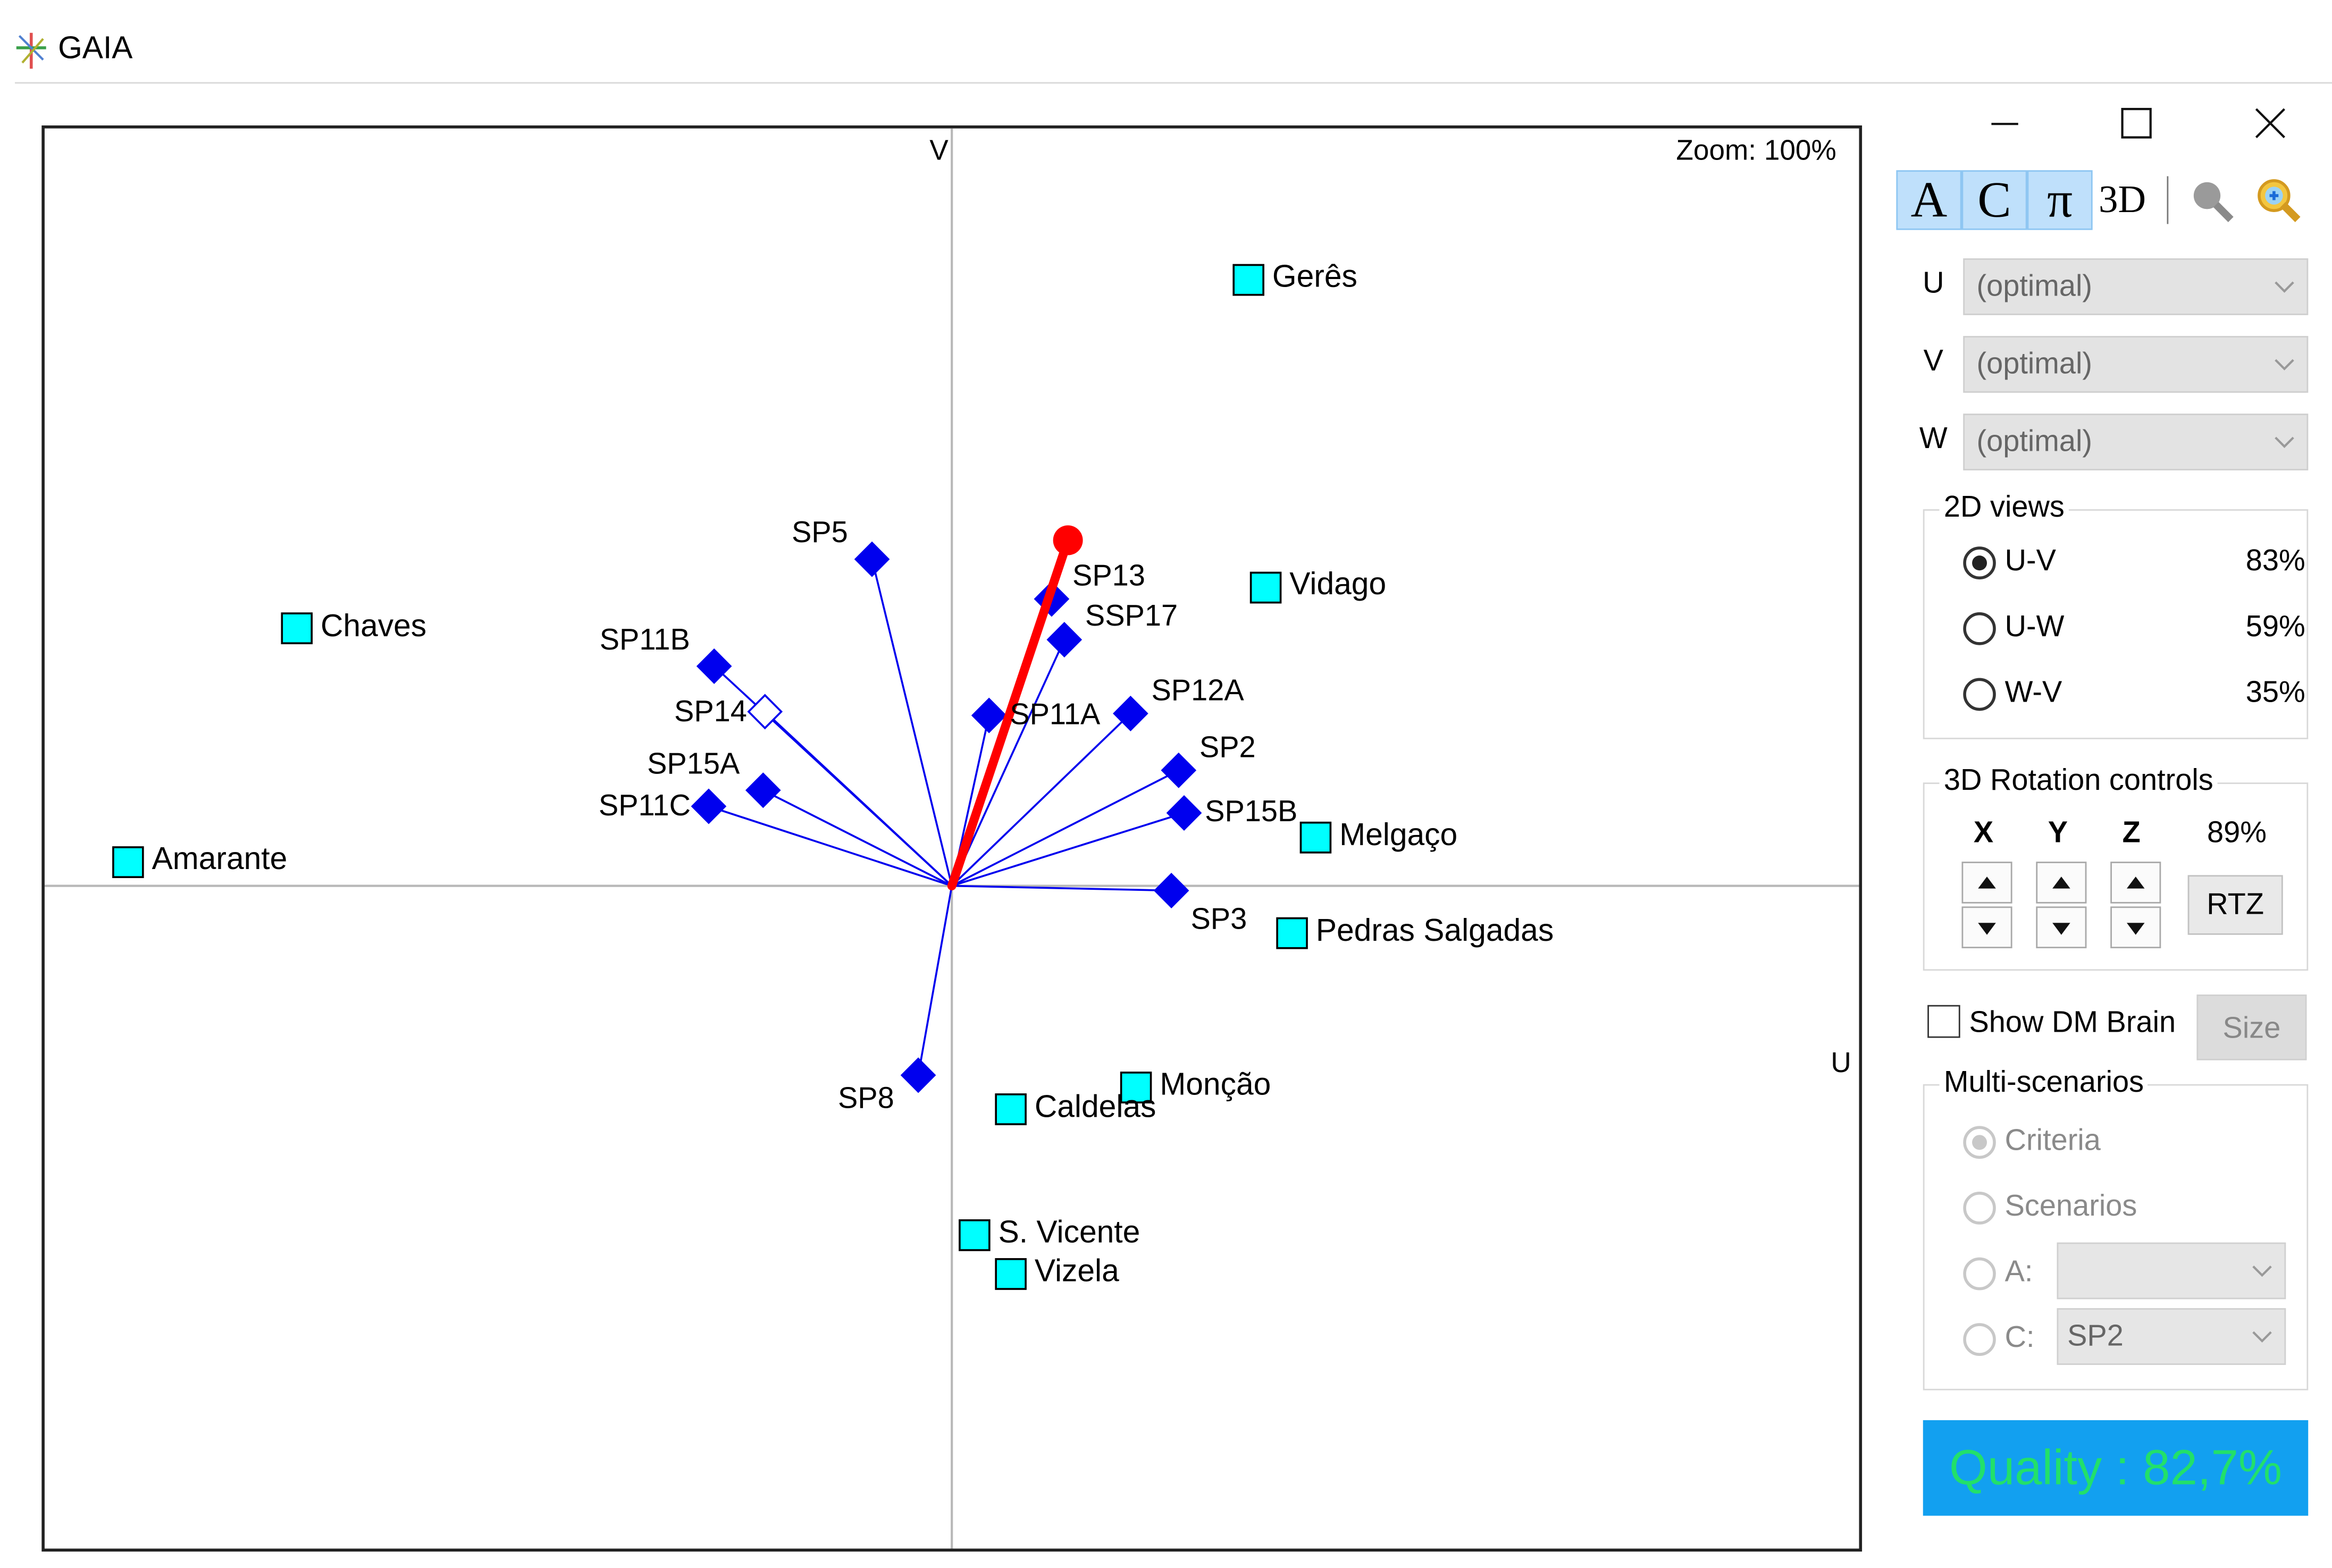  I want to click on view-uw-radio, so click(1979, 628).